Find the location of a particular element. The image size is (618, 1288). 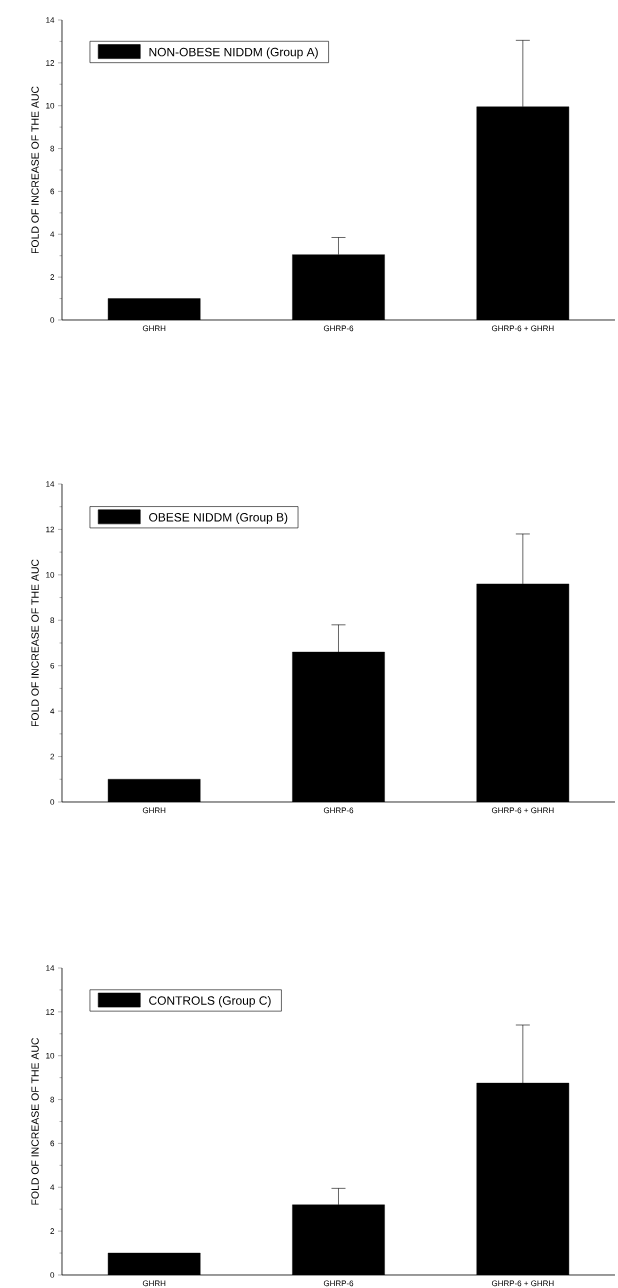

legend-label: NON-OBESE NIDDM (Group A) is located at coordinates (233, 53).